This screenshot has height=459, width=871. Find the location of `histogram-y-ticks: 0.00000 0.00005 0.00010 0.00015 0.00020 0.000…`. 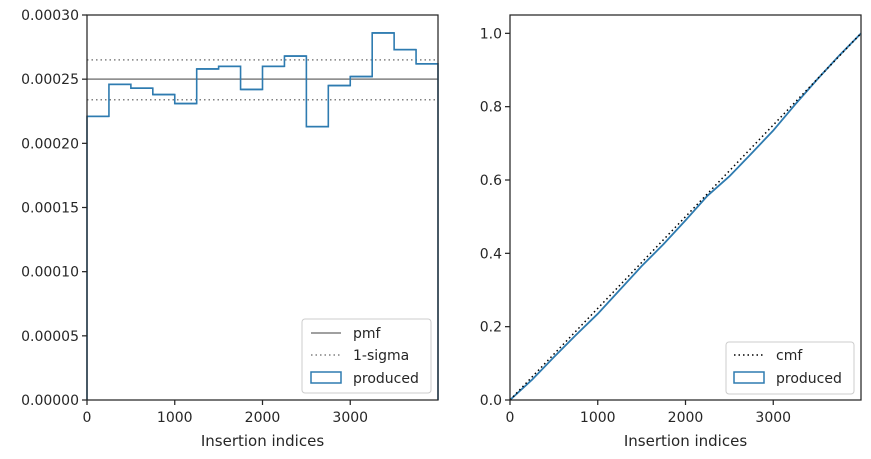

histogram-y-ticks: 0.00000 0.00005 0.00010 0.00015 0.00020 0.000… is located at coordinates (54, 208).